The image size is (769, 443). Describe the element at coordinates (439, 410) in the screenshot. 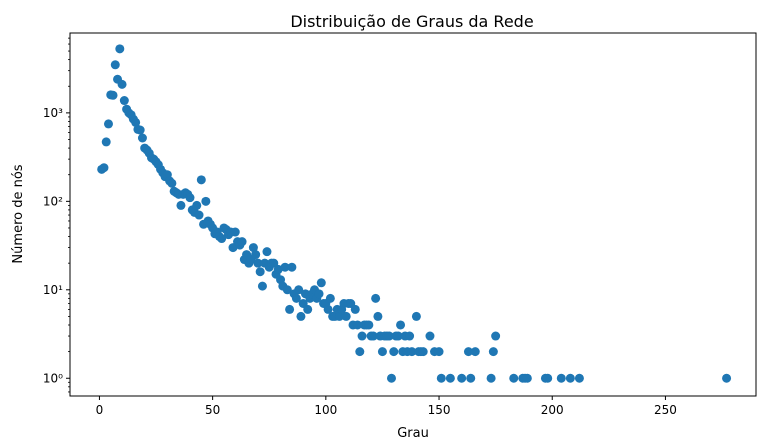

I see `x-tick-label: 150` at that location.